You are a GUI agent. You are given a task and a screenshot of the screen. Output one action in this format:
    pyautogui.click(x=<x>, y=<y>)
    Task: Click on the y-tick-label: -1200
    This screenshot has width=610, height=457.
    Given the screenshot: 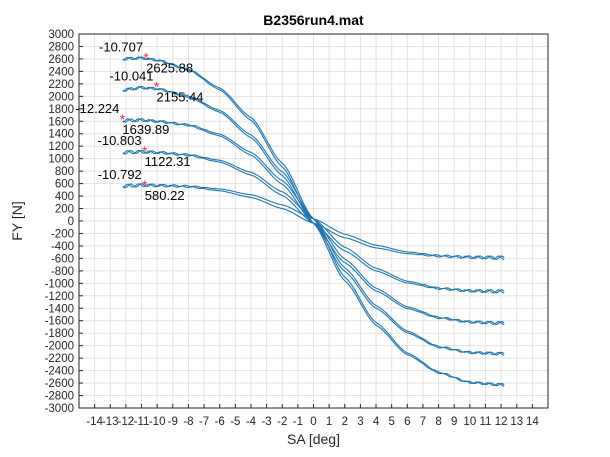 What is the action you would take?
    pyautogui.click(x=59, y=297)
    